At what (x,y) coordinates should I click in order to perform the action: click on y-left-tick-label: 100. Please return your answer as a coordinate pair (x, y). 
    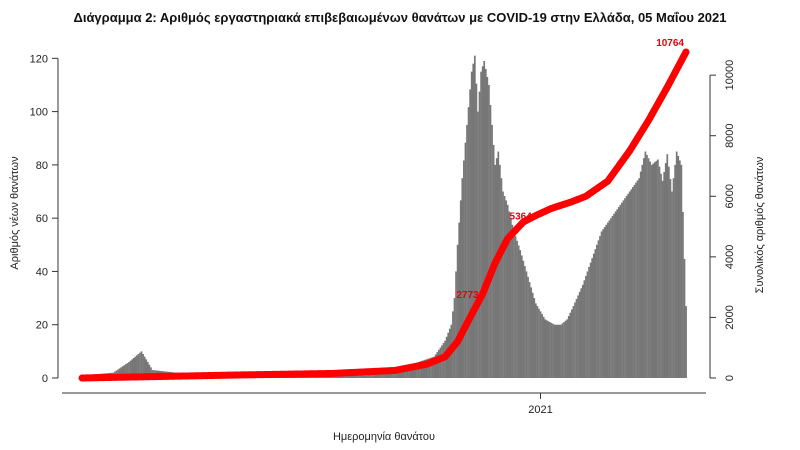
    Looking at the image, I should click on (39, 113).